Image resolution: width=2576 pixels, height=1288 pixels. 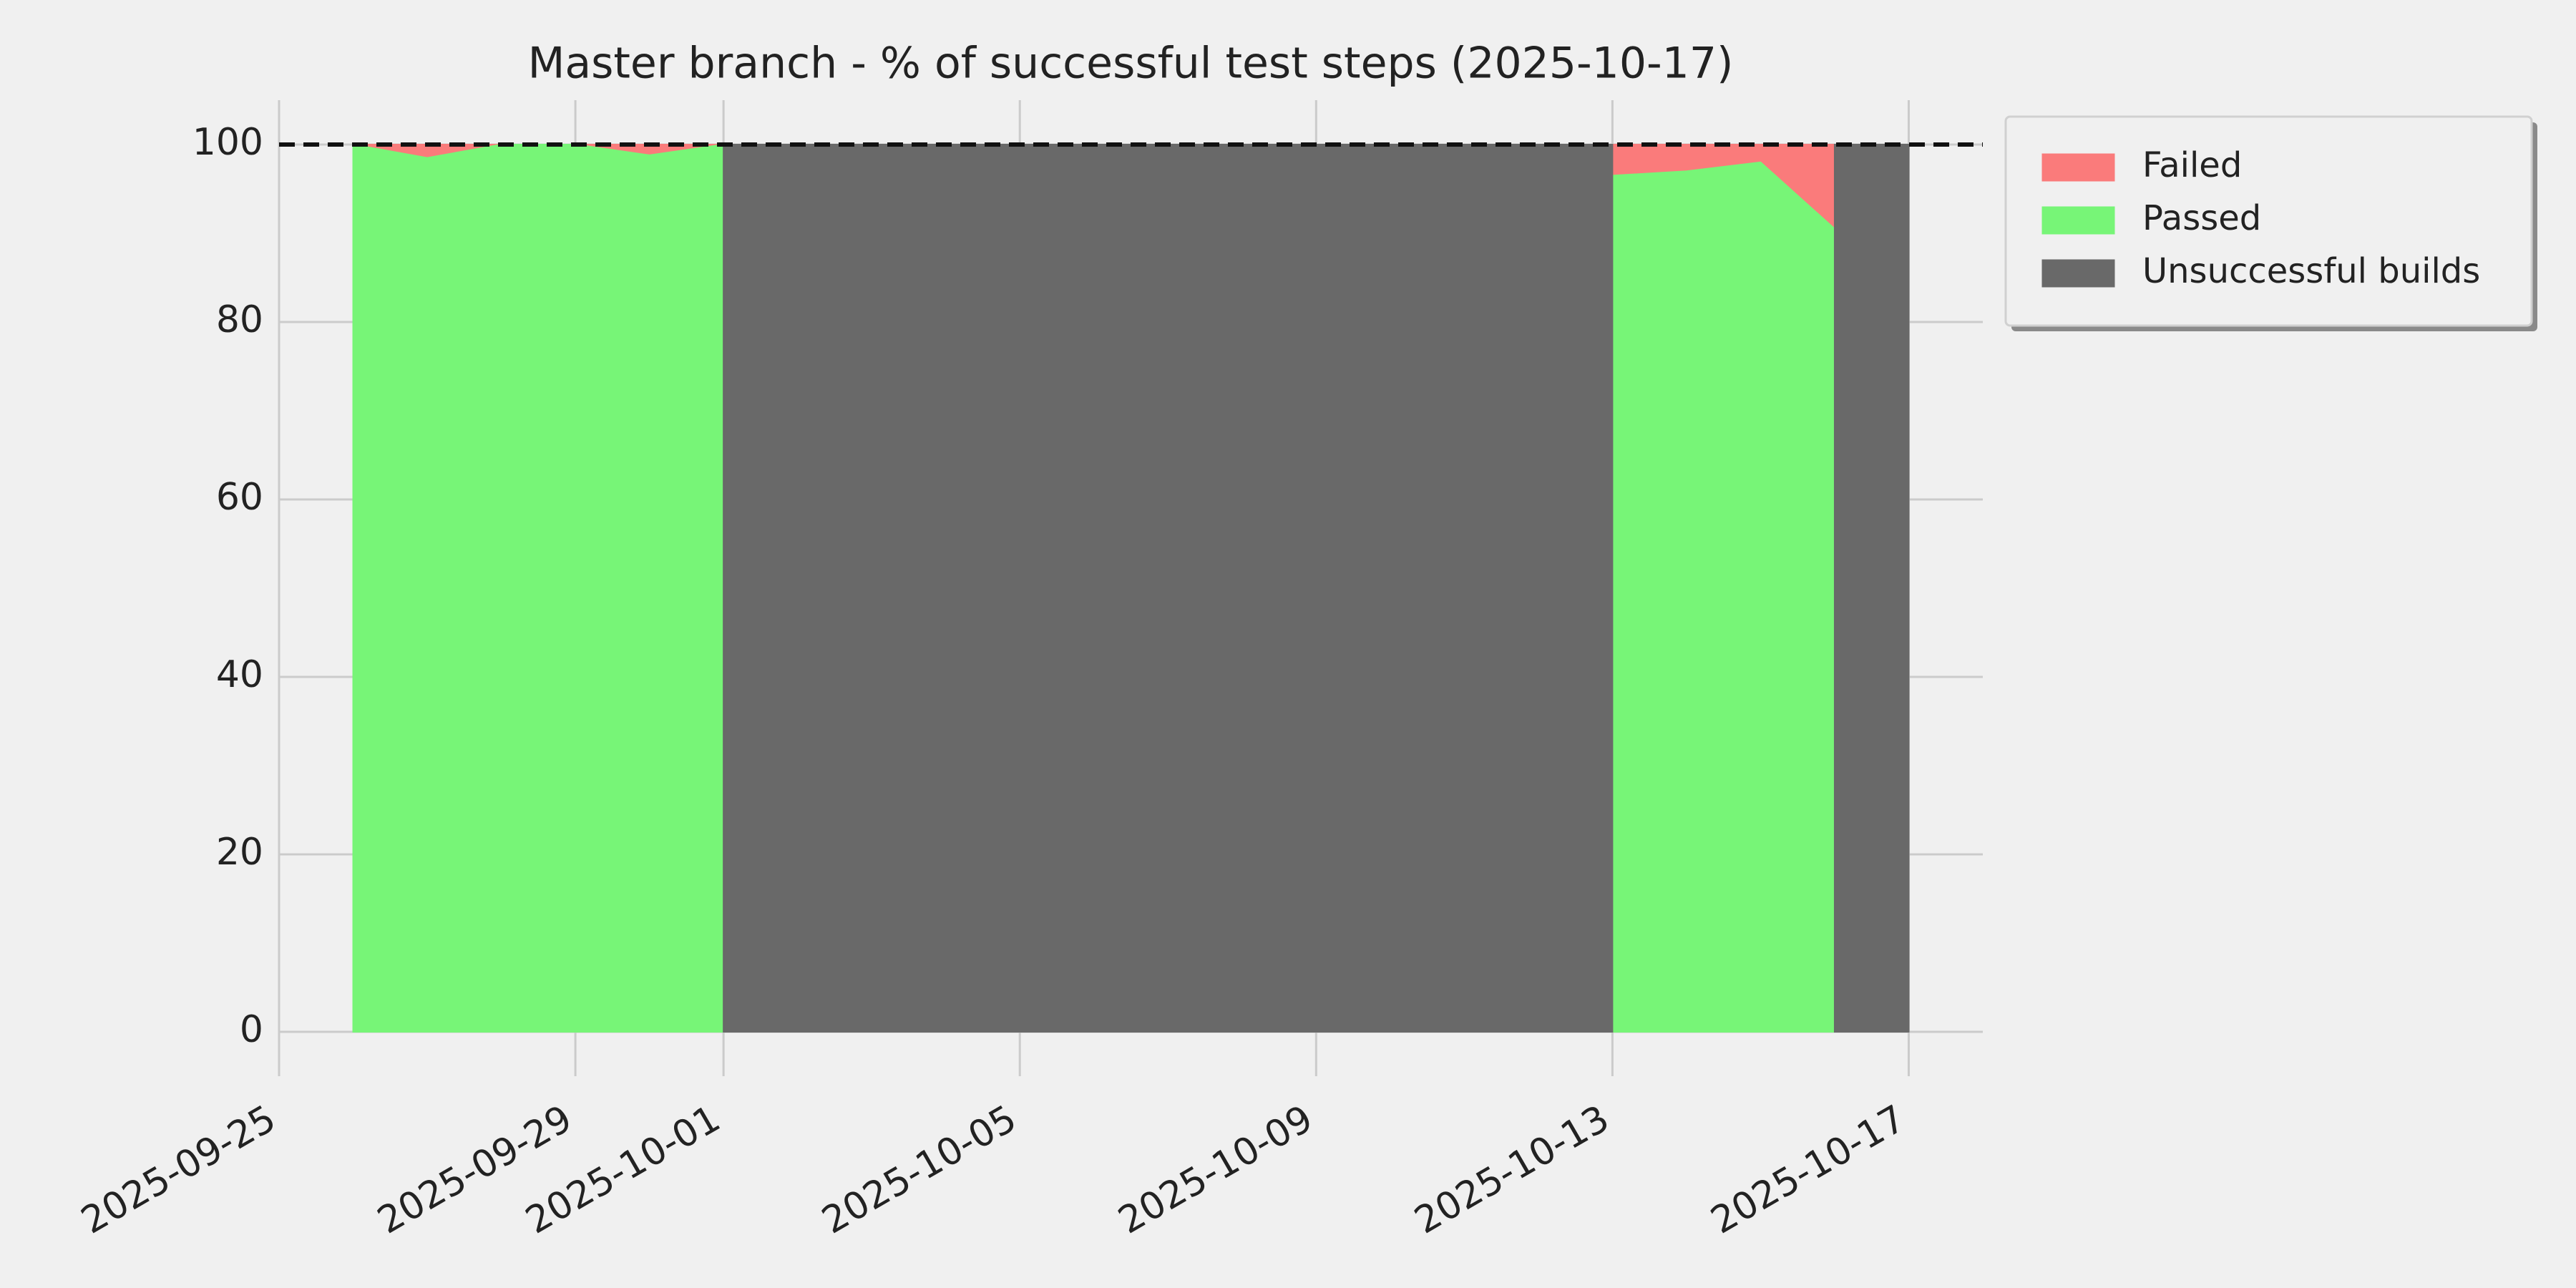 What do you see at coordinates (2192, 165) in the screenshot?
I see `legend-label: Failed` at bounding box center [2192, 165].